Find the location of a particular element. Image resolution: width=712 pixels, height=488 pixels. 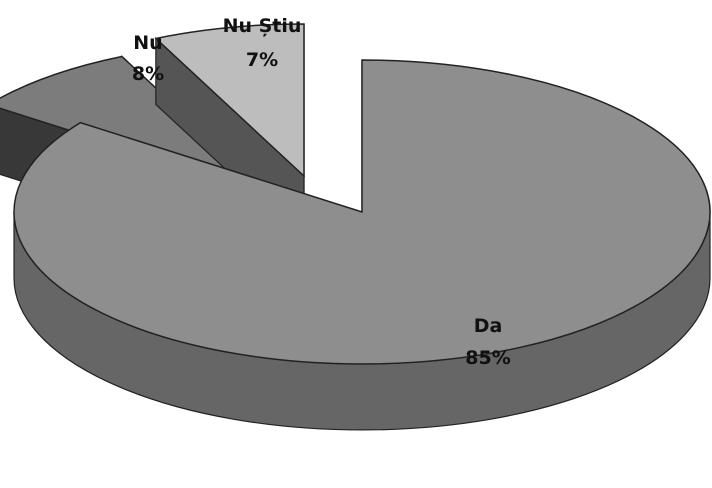

slice-value-nu-stiu: 7% is located at coordinates (262, 60).